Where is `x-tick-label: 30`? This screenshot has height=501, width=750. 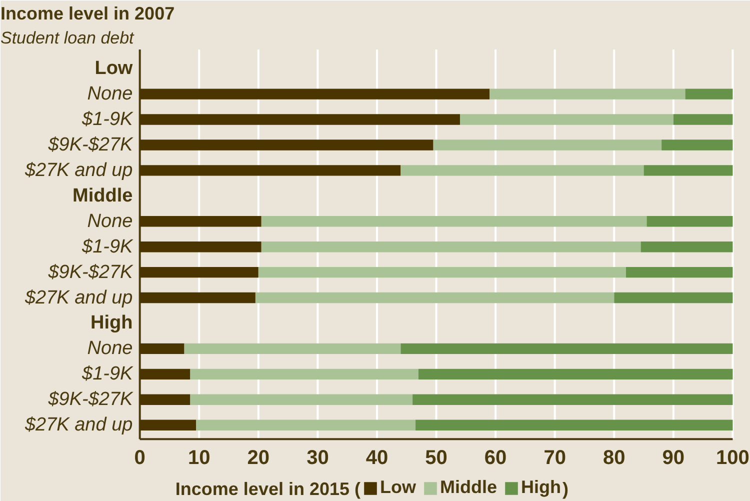
x-tick-label: 30 is located at coordinates (317, 457).